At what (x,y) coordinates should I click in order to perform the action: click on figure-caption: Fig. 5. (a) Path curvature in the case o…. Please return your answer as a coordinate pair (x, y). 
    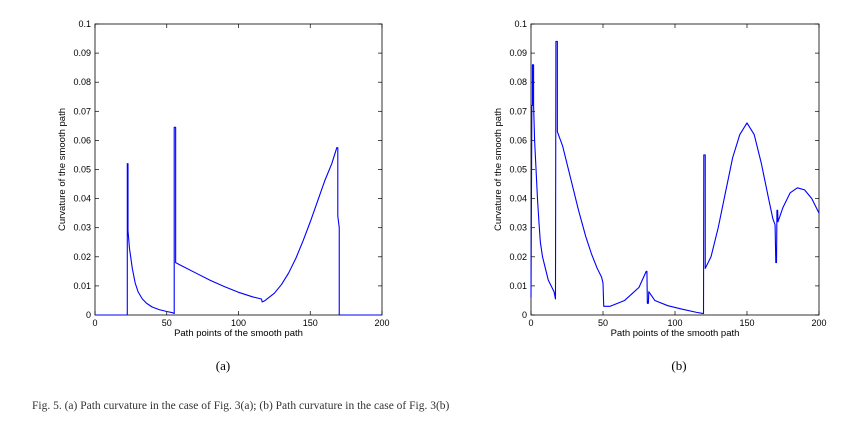
    Looking at the image, I should click on (241, 406).